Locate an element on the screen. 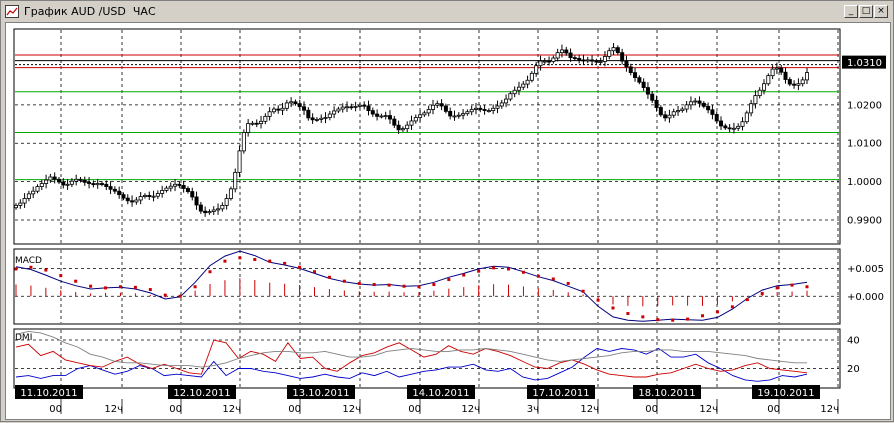  date-label: 19.10.2011 is located at coordinates (785, 393).